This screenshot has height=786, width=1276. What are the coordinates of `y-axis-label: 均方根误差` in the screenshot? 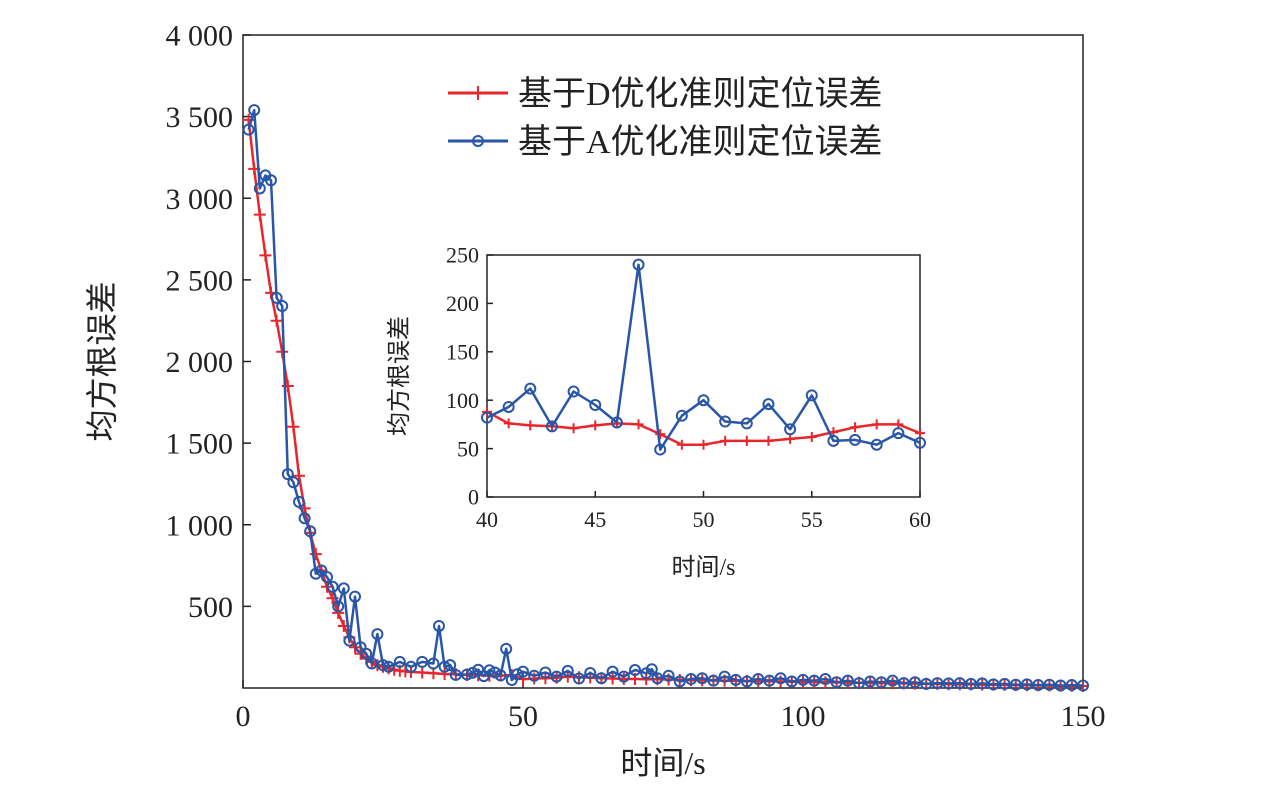 It's located at (102, 361).